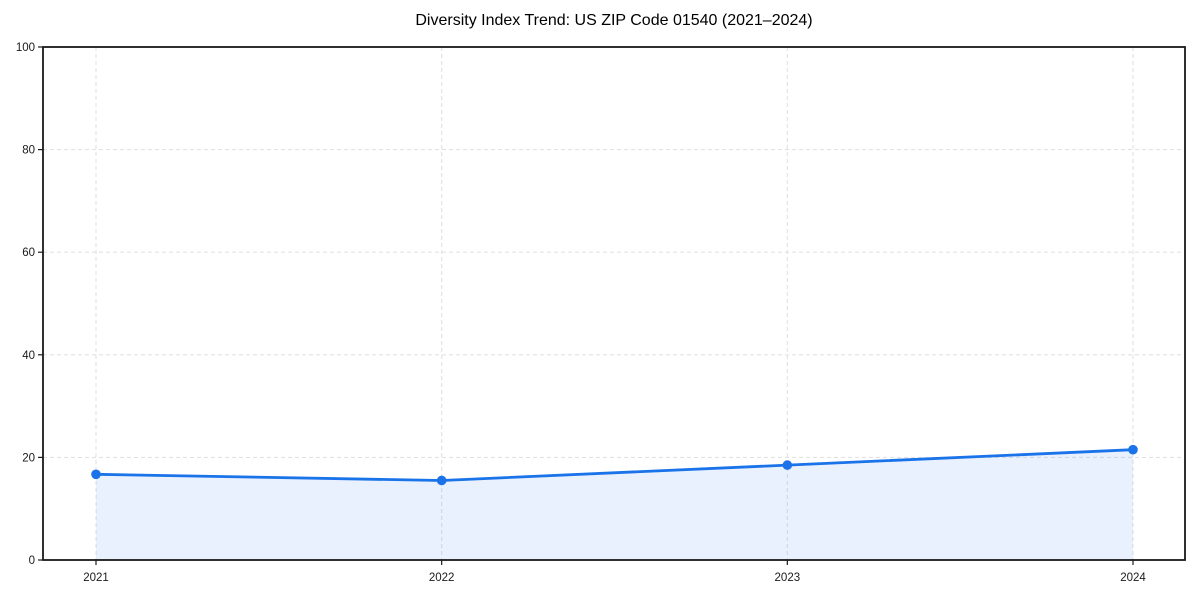 The height and width of the screenshot is (600, 1200). What do you see at coordinates (787, 465) in the screenshot?
I see `data-point-2023` at bounding box center [787, 465].